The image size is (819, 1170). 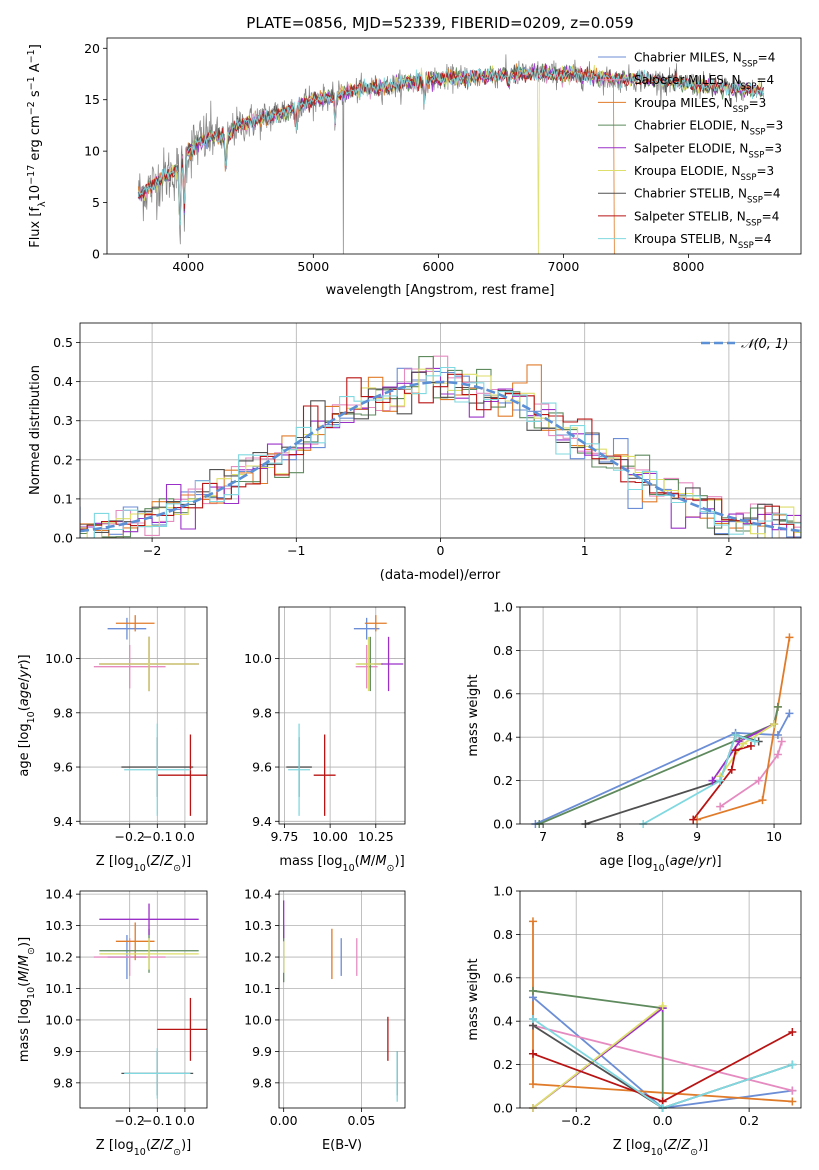 I want to click on y-tick-label: 0.2, so click(x=503, y=1064).